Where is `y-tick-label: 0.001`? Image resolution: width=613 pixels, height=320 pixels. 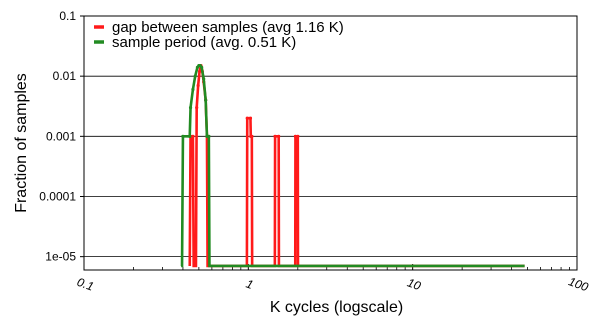
y-tick-label: 0.001 is located at coordinates (61, 136).